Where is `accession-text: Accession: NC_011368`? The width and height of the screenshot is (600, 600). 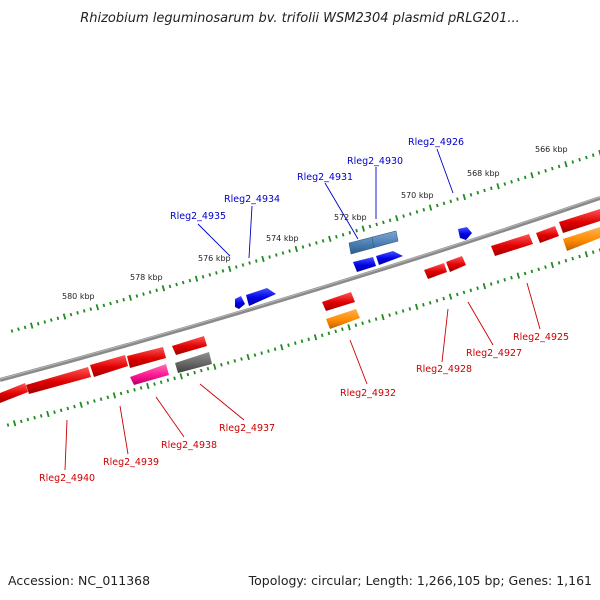 accession-text: Accession: NC_011368 is located at coordinates (79, 580).